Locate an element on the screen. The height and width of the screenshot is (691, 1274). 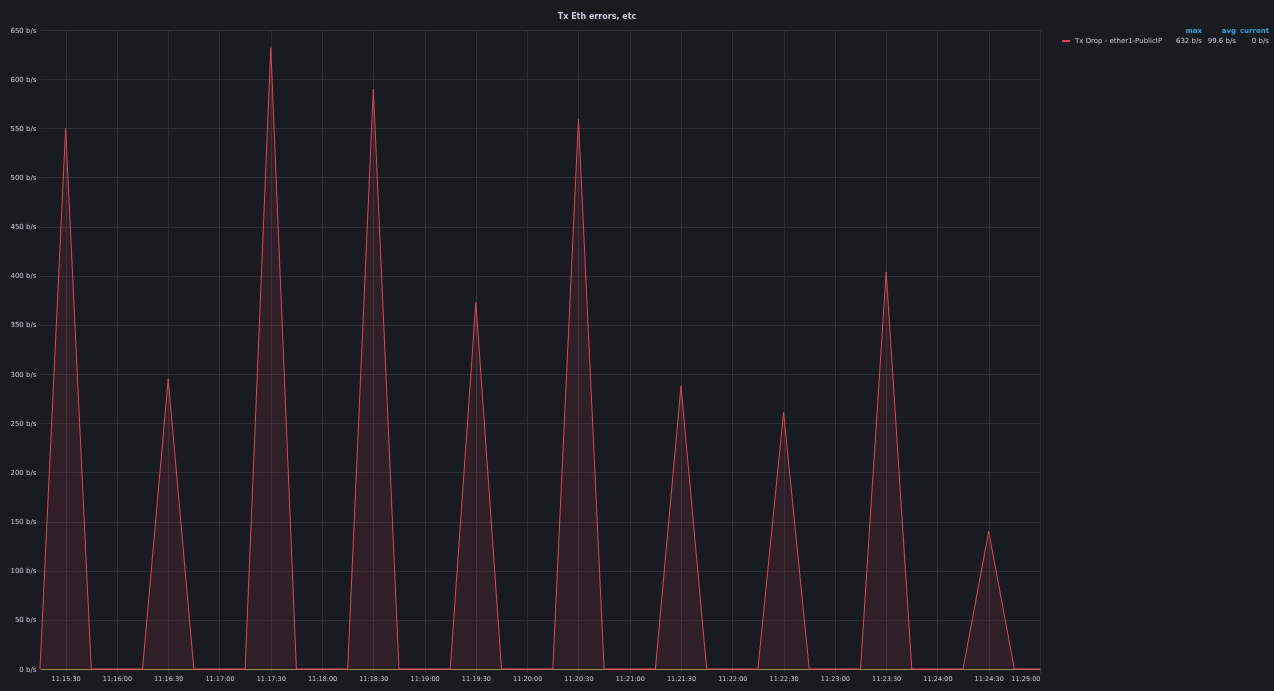
chart-title: Tx Eth errors, etc is located at coordinates (597, 16).